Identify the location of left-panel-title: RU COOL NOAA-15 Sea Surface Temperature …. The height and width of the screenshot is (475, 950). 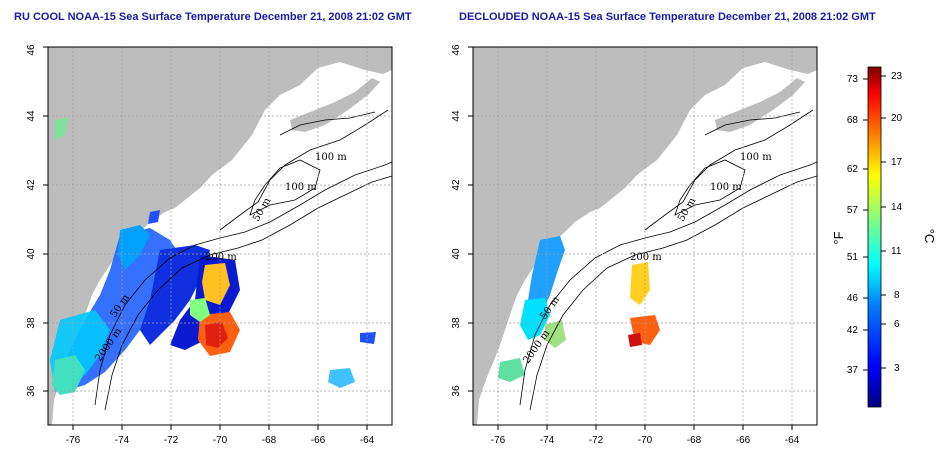
(213, 17).